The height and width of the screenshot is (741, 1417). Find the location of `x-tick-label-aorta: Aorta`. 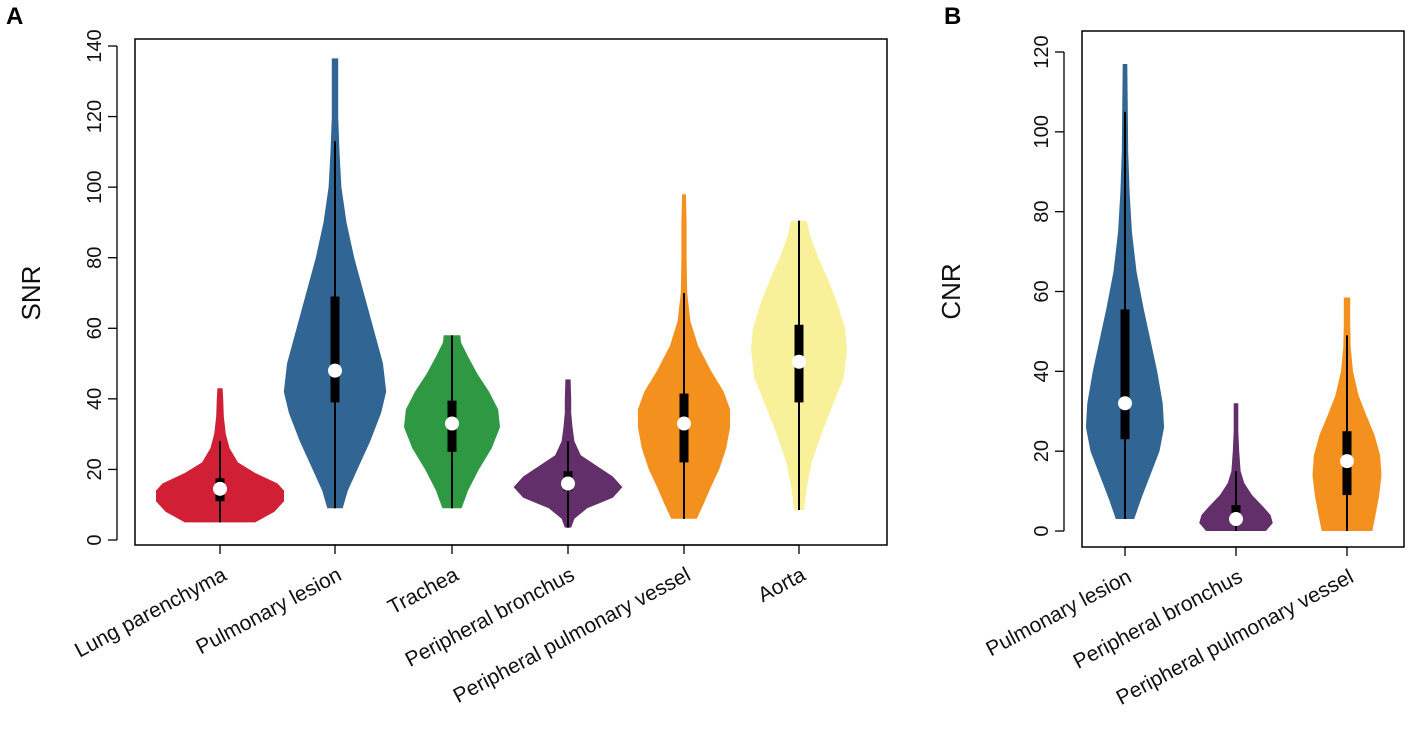

x-tick-label-aorta: Aorta is located at coordinates (781, 585).